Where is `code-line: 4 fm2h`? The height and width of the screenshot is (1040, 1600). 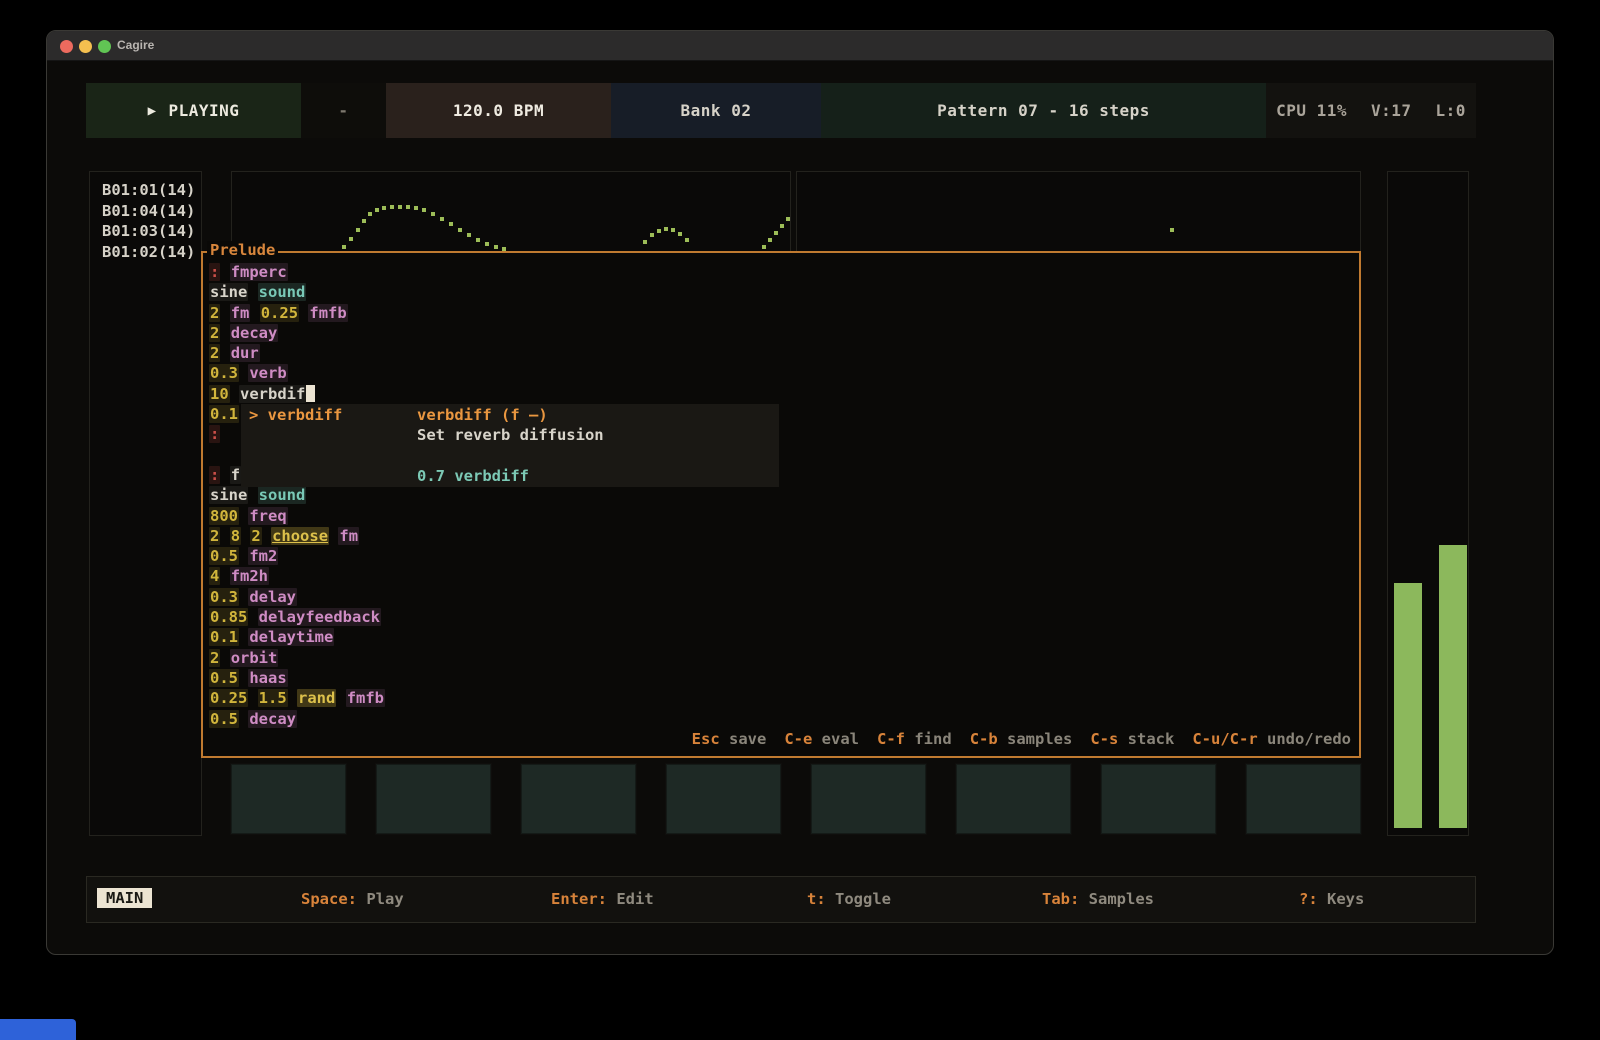 code-line: 4 fm2h is located at coordinates (781, 576).